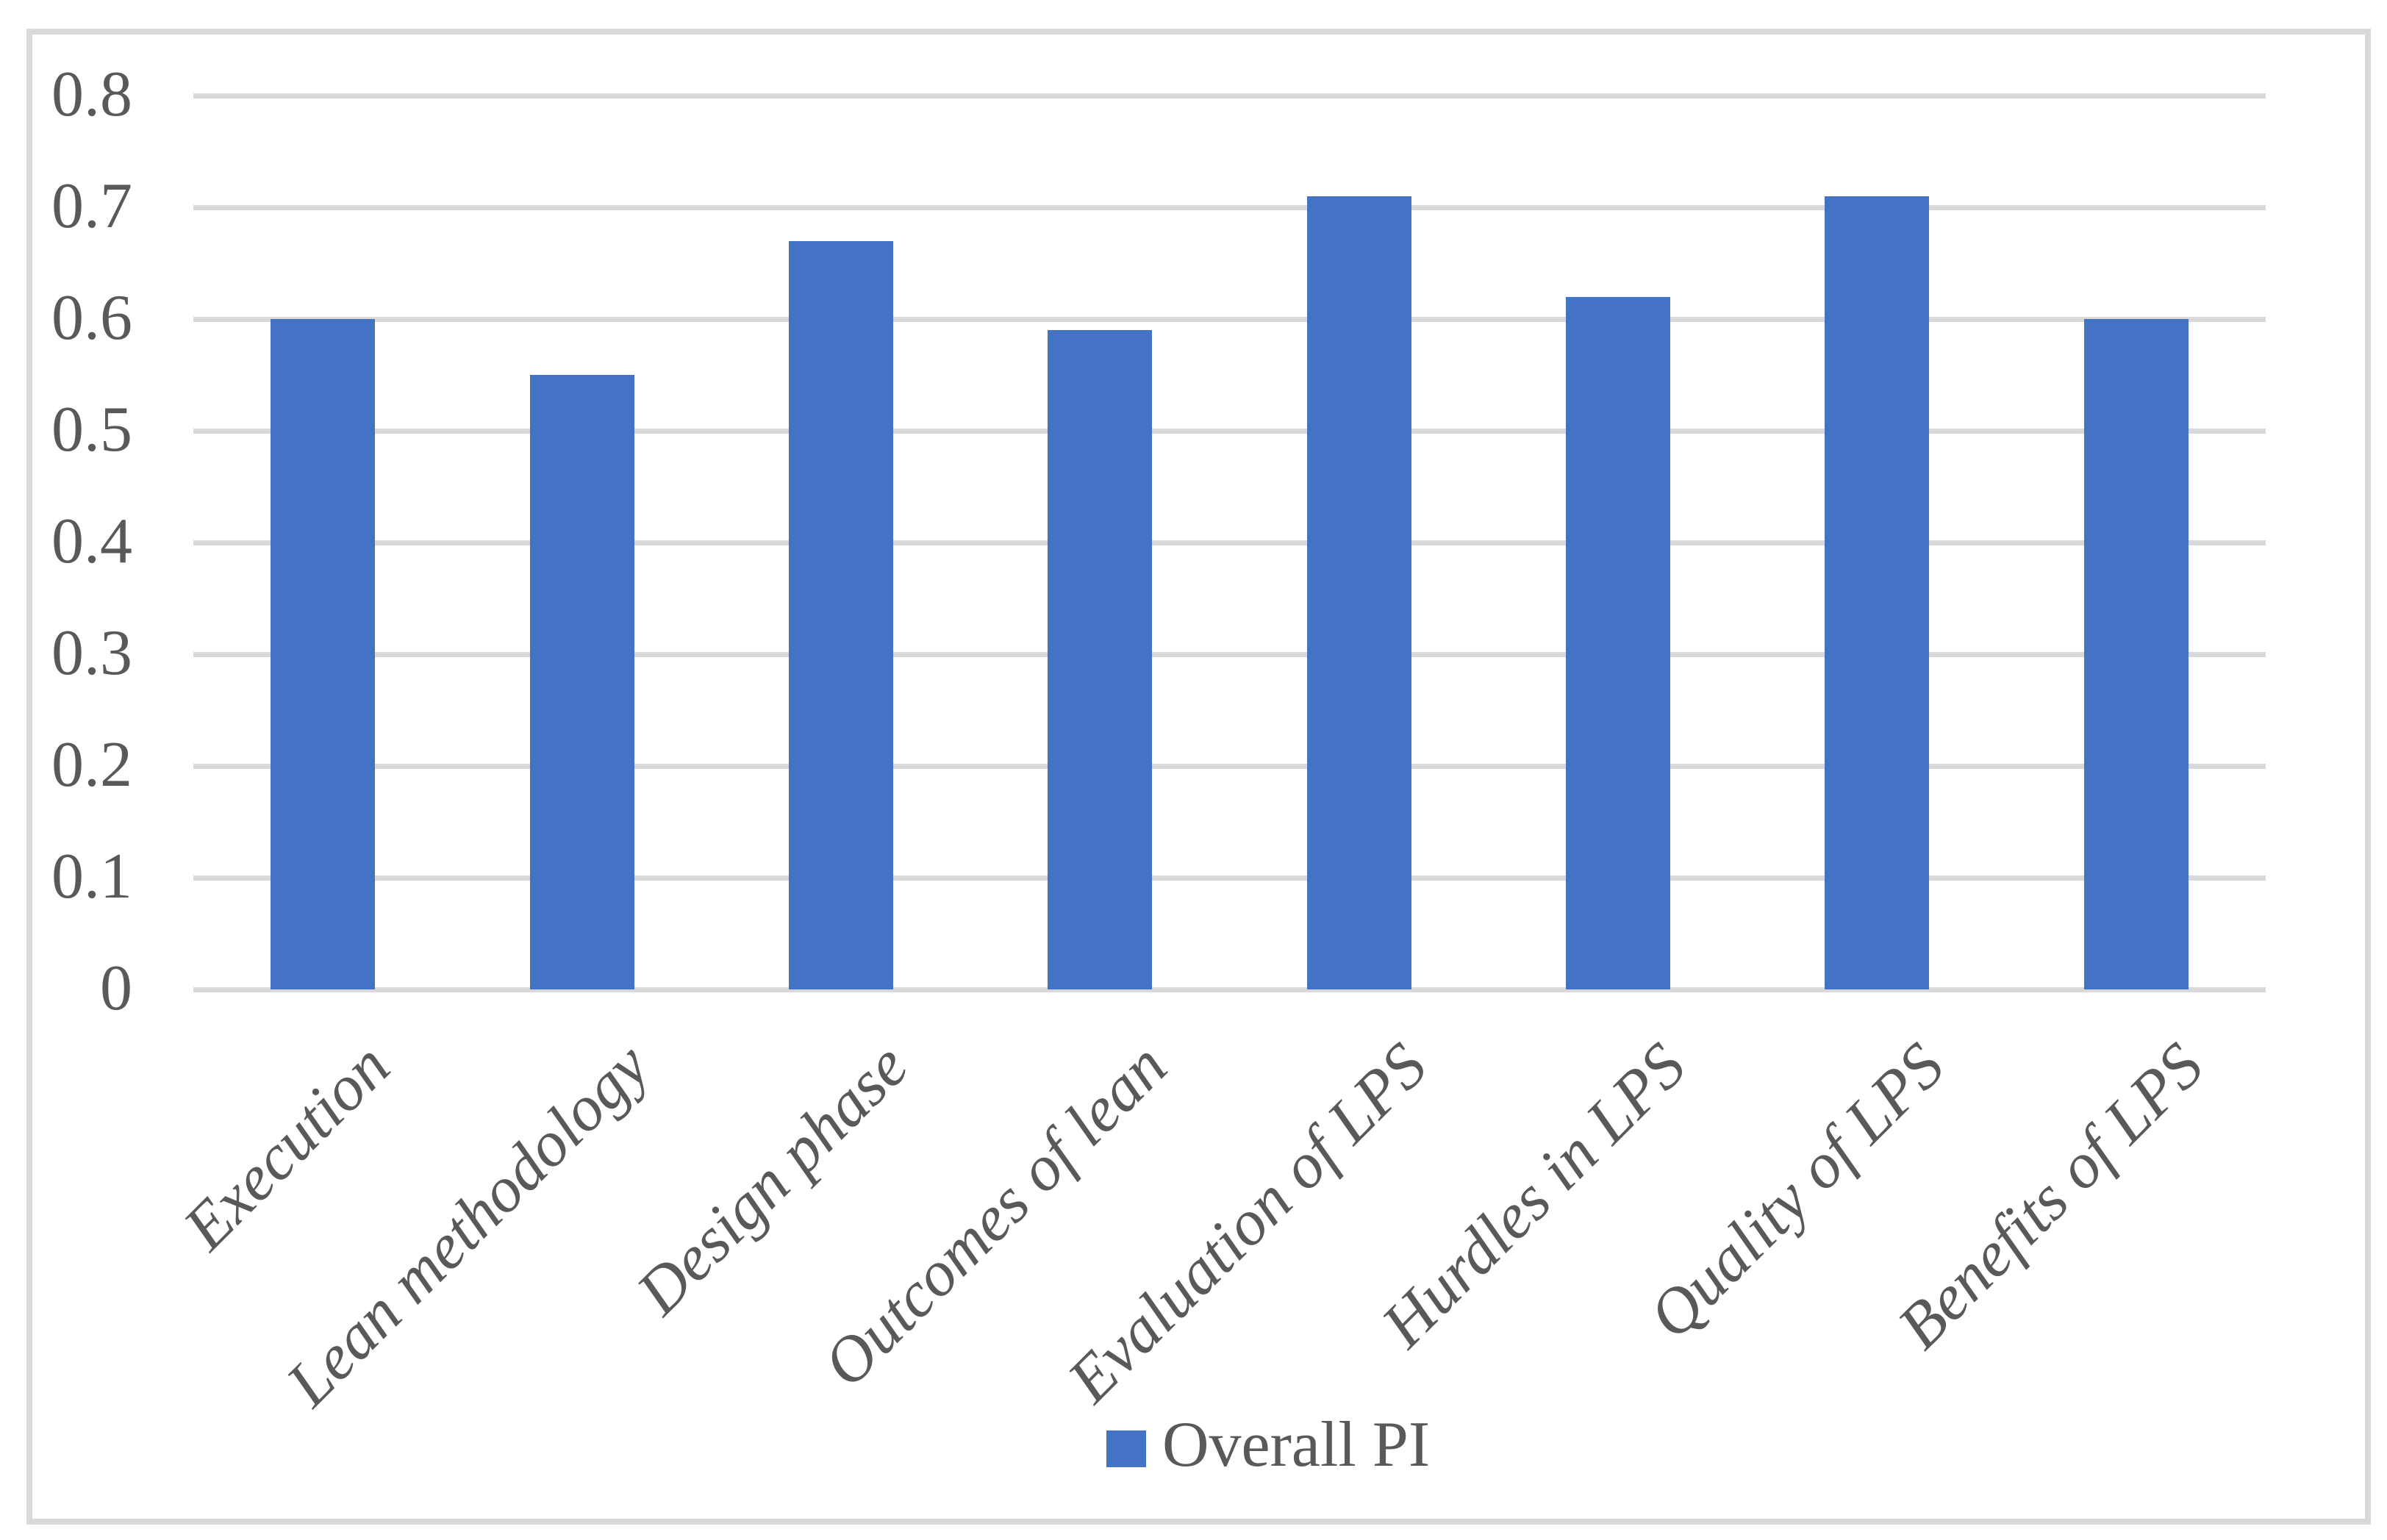 This screenshot has height=1540, width=2387. Describe the element at coordinates (1126, 1449) in the screenshot. I see `legend-swatch` at that location.